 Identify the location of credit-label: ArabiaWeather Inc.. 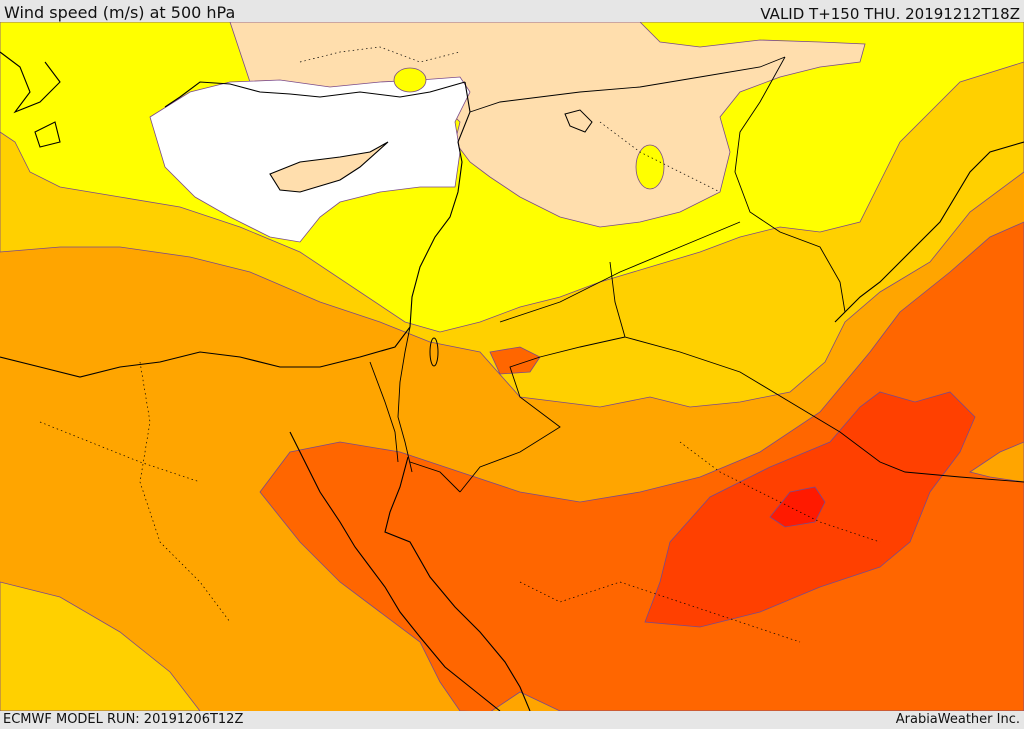
(957, 719).